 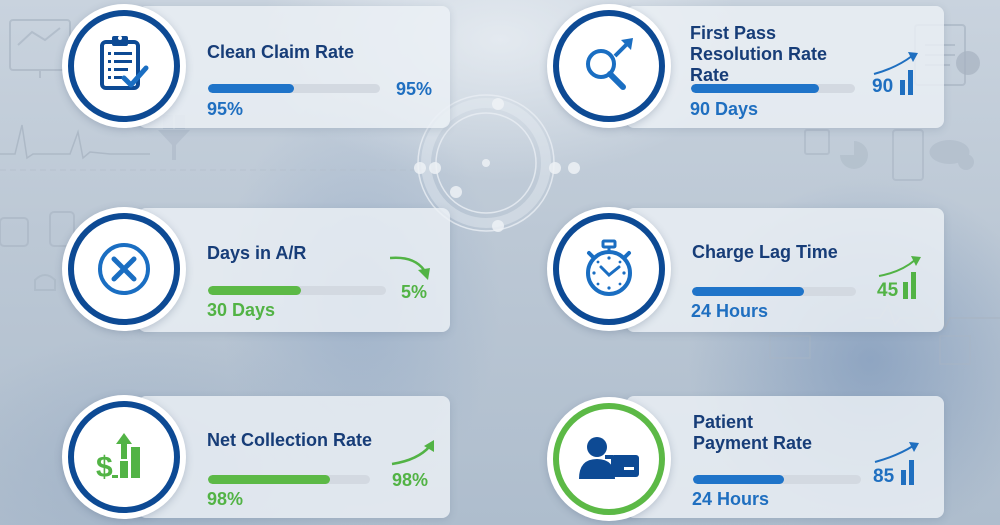 I want to click on metric-card-clean-claim-rate, so click(x=294, y=67).